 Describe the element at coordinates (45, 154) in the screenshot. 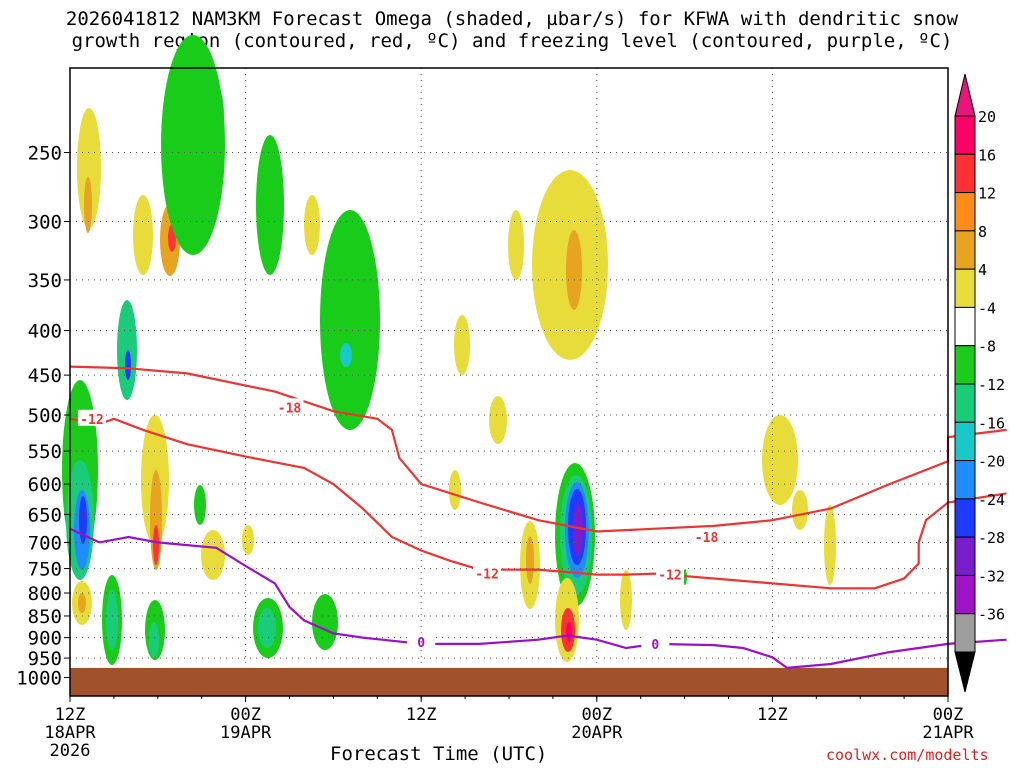

I see `y-tick-label: 250` at that location.